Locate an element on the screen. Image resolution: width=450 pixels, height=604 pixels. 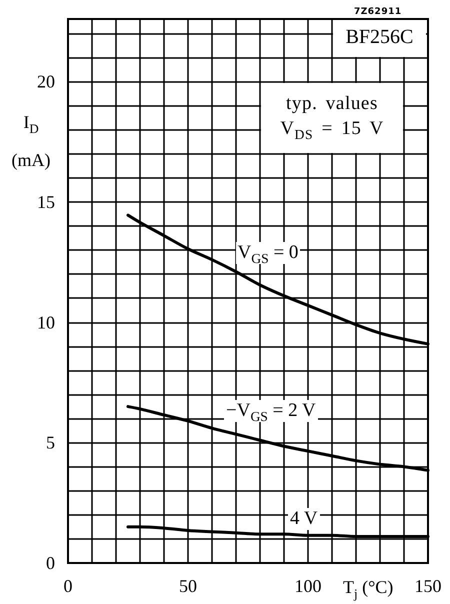
series-label: −V$_{GS}$ = 2 V is located at coordinates (271, 412).